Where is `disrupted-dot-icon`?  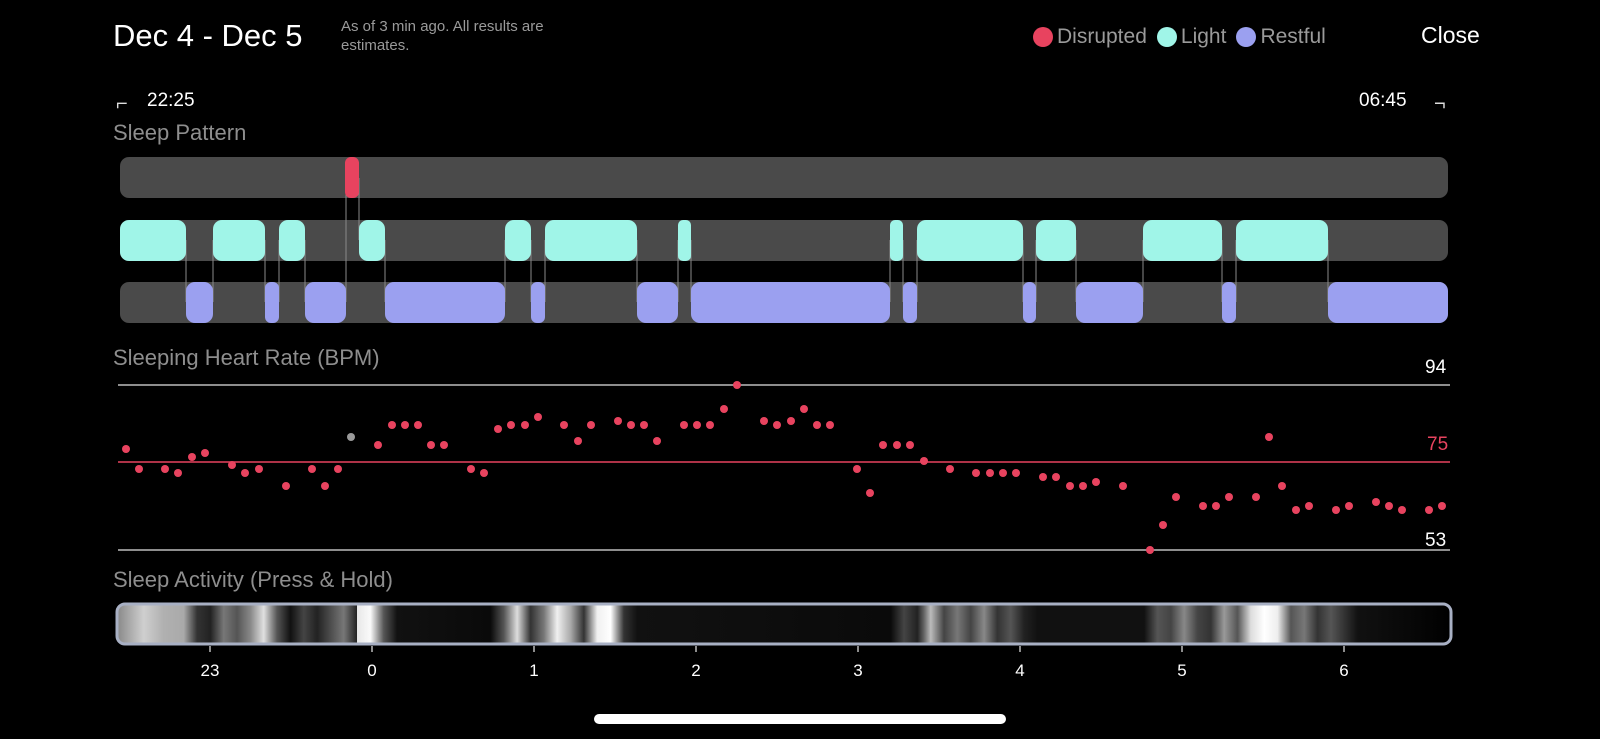 disrupted-dot-icon is located at coordinates (1043, 37).